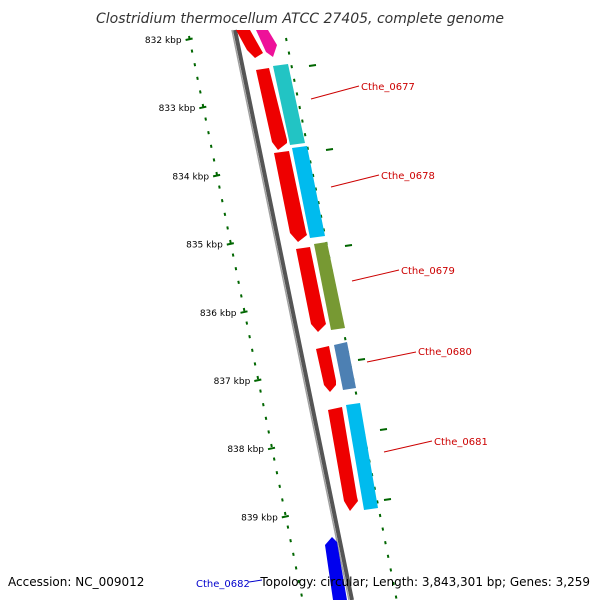 This screenshot has height=600, width=600. Describe the element at coordinates (408, 176) in the screenshot. I see `gene-label-cthe-0678: Cthe_0678` at that location.